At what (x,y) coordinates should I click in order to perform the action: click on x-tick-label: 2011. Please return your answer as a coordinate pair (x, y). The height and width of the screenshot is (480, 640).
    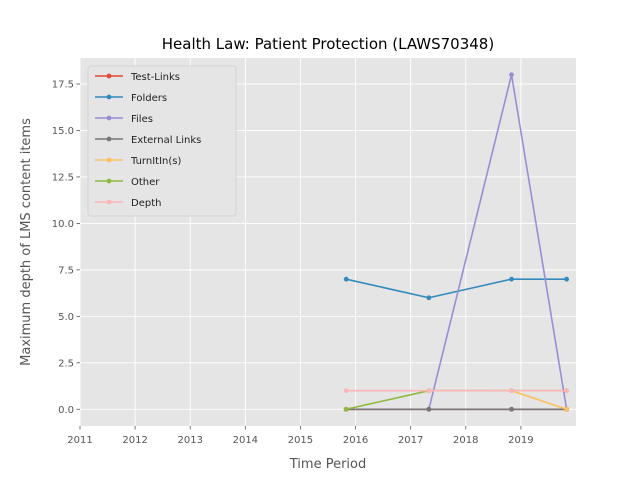
    Looking at the image, I should click on (79, 440).